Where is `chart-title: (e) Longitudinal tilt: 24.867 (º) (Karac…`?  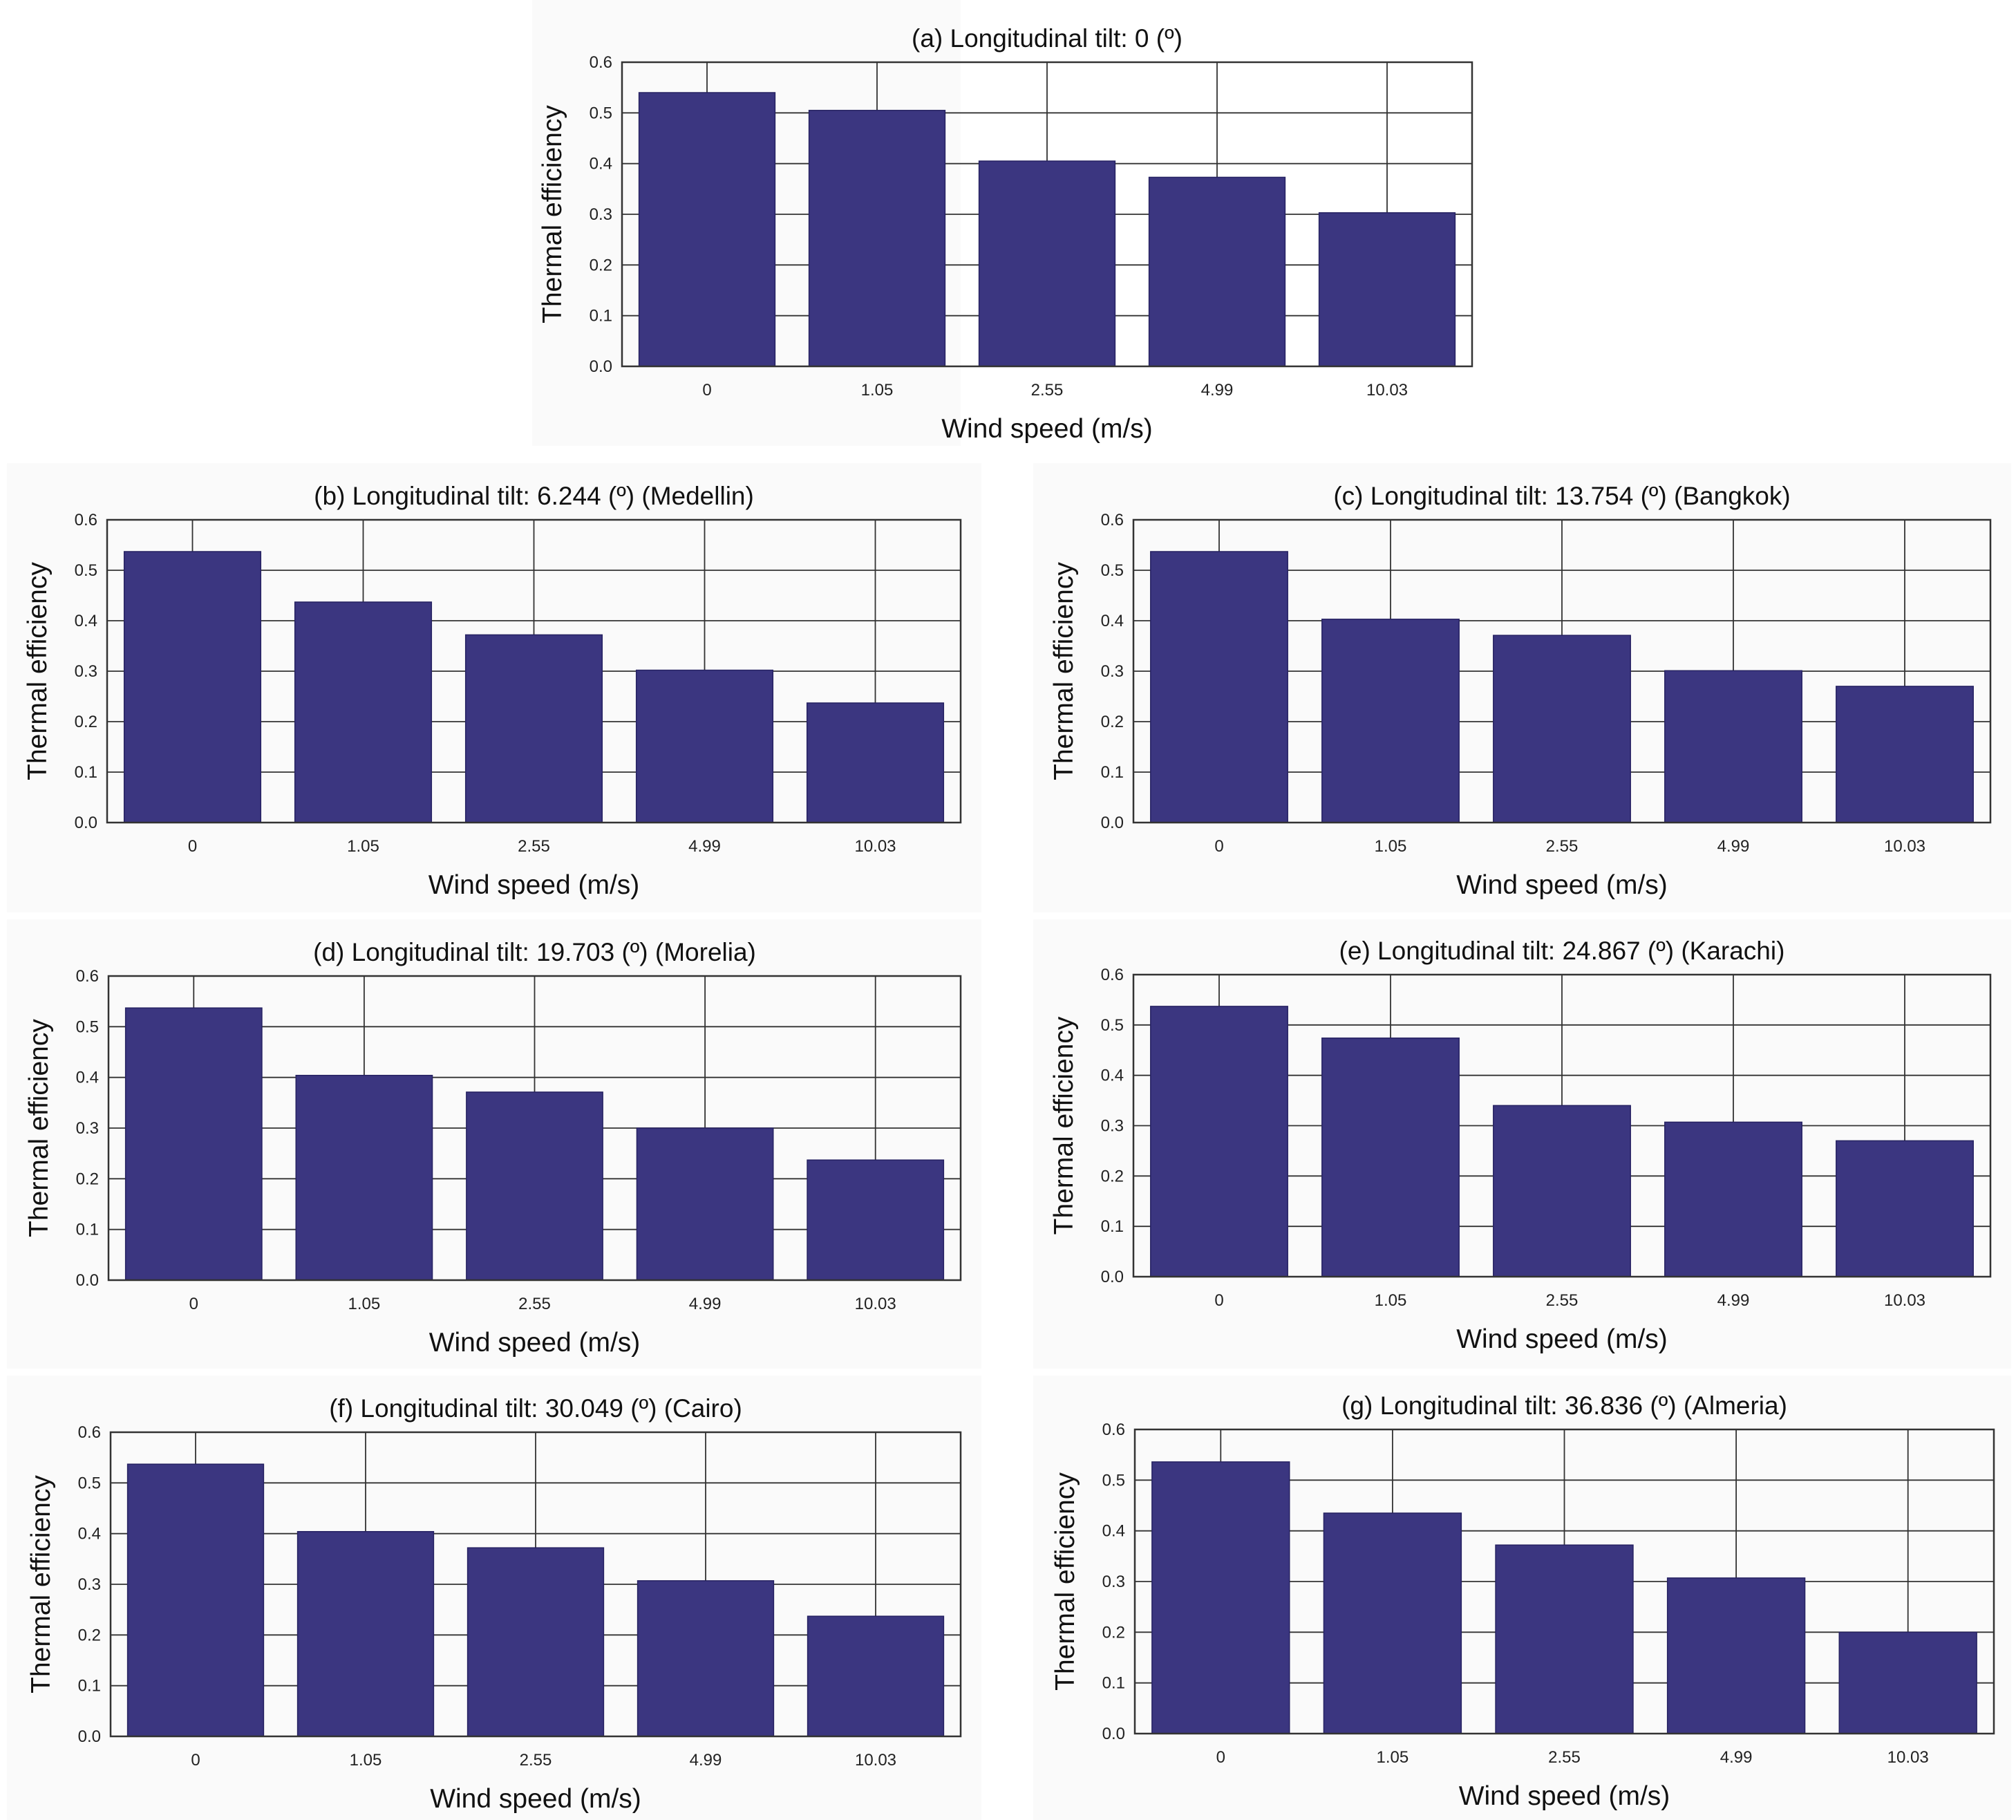 chart-title: (e) Longitudinal tilt: 24.867 (º) (Karac… is located at coordinates (1562, 951).